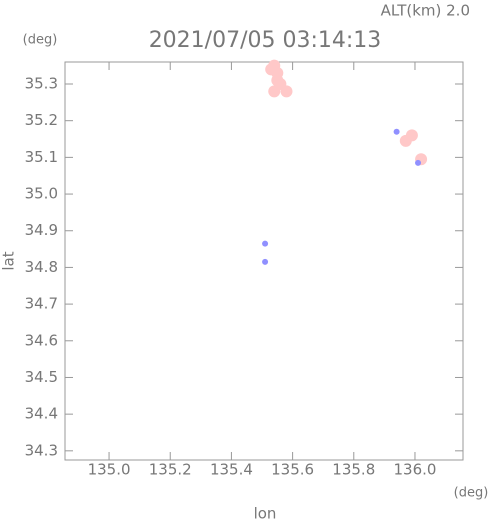  Describe the element at coordinates (41, 267) in the screenshot. I see `y-tick-label: 34.8` at that location.